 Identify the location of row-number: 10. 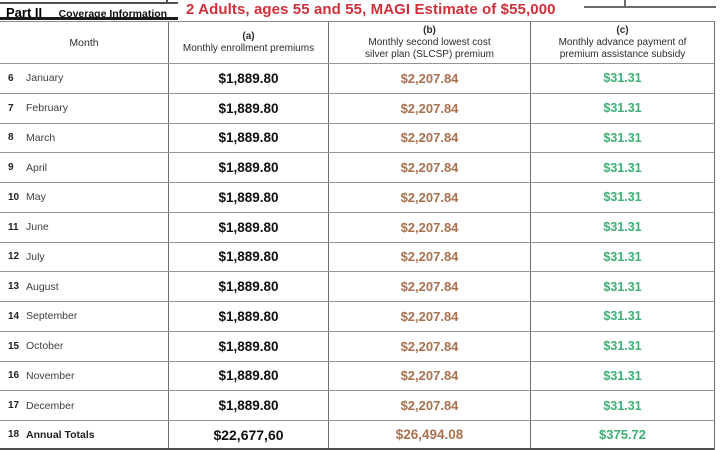
(14, 197).